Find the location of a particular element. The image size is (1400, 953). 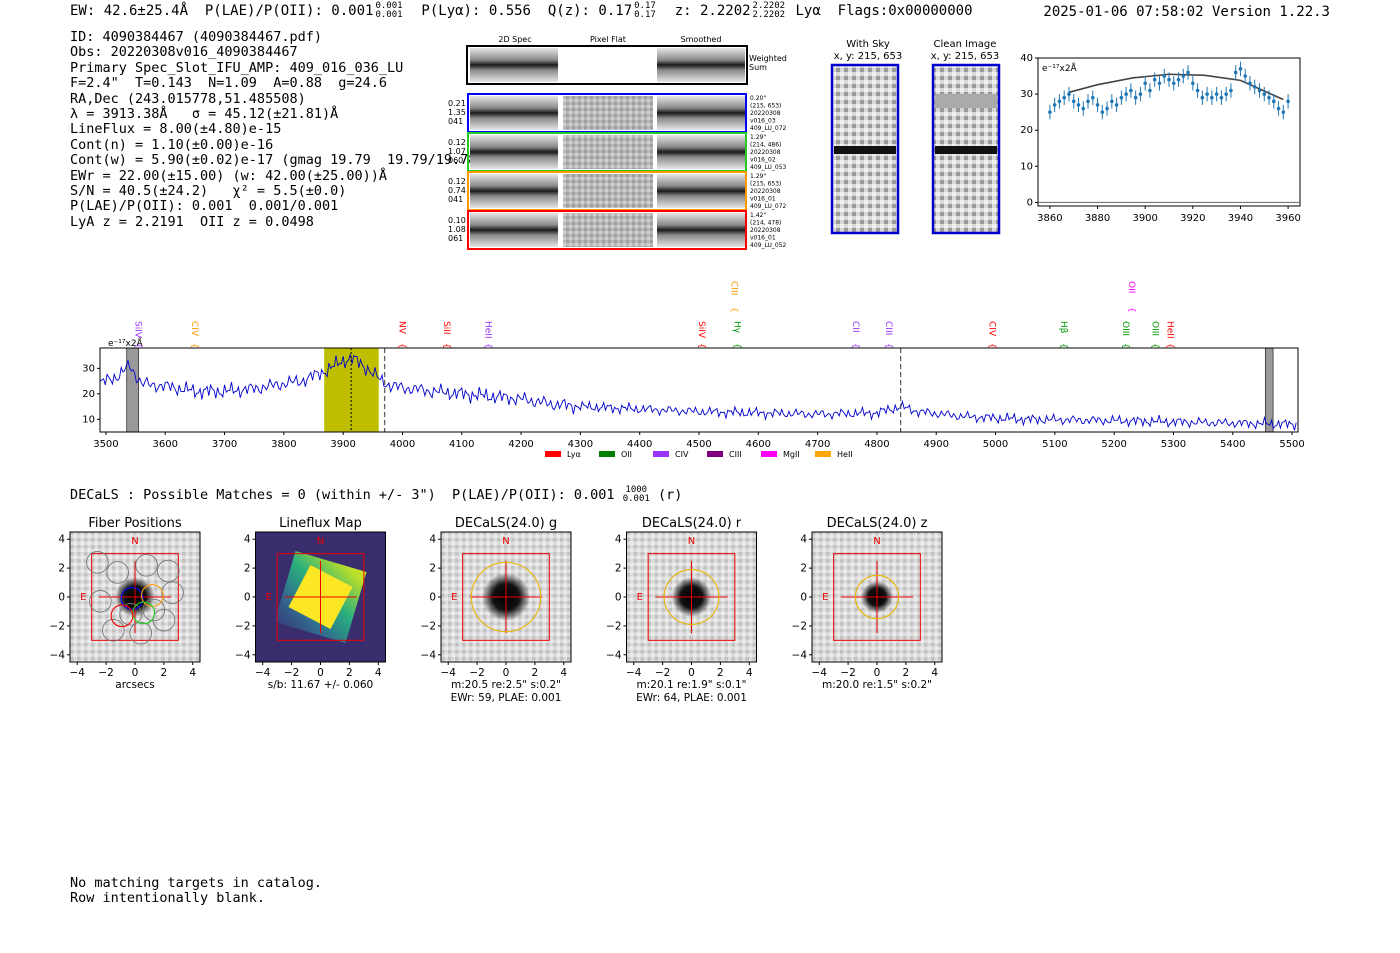

spec-xtick-label: 4700 is located at coordinates (817, 444).